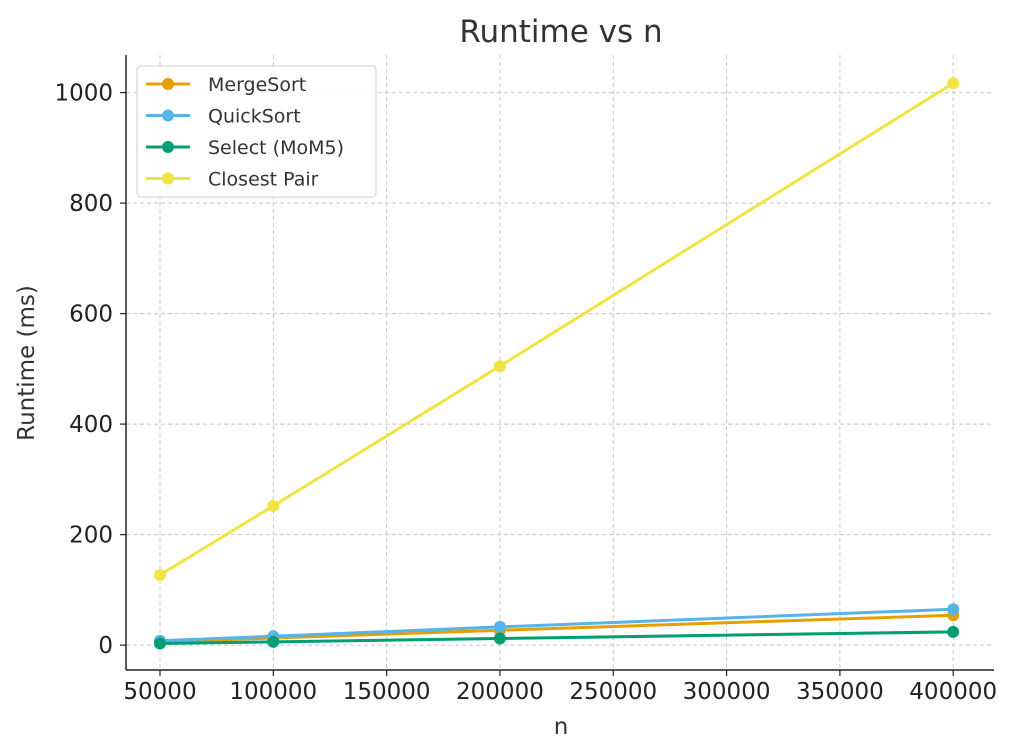  I want to click on y-axis-ticks: 0 200 400 600 800 1000, so click(90, 370).